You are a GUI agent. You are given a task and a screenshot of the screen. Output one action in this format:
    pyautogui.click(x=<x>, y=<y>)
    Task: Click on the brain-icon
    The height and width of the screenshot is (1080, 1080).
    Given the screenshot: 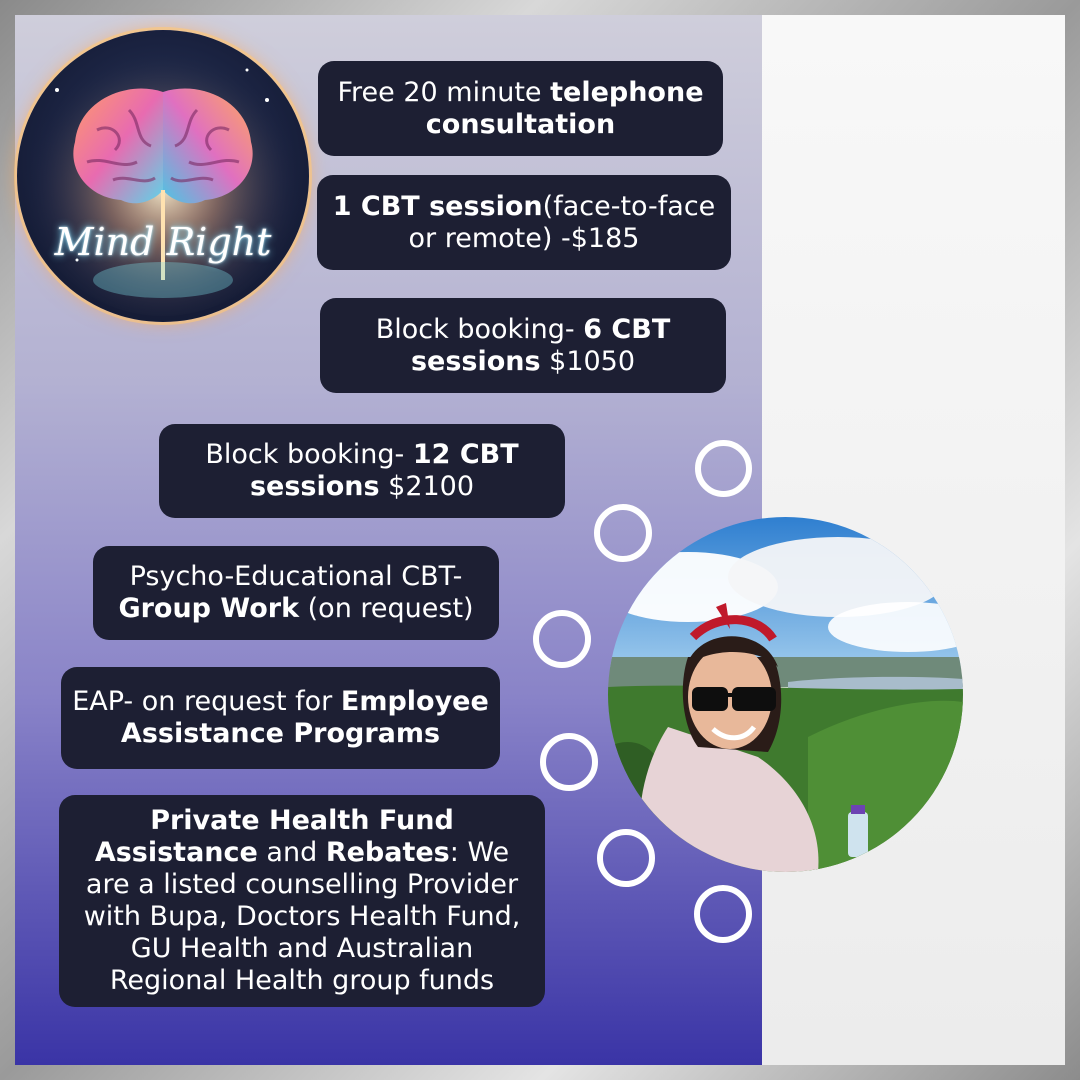 What is the action you would take?
    pyautogui.click(x=163, y=176)
    